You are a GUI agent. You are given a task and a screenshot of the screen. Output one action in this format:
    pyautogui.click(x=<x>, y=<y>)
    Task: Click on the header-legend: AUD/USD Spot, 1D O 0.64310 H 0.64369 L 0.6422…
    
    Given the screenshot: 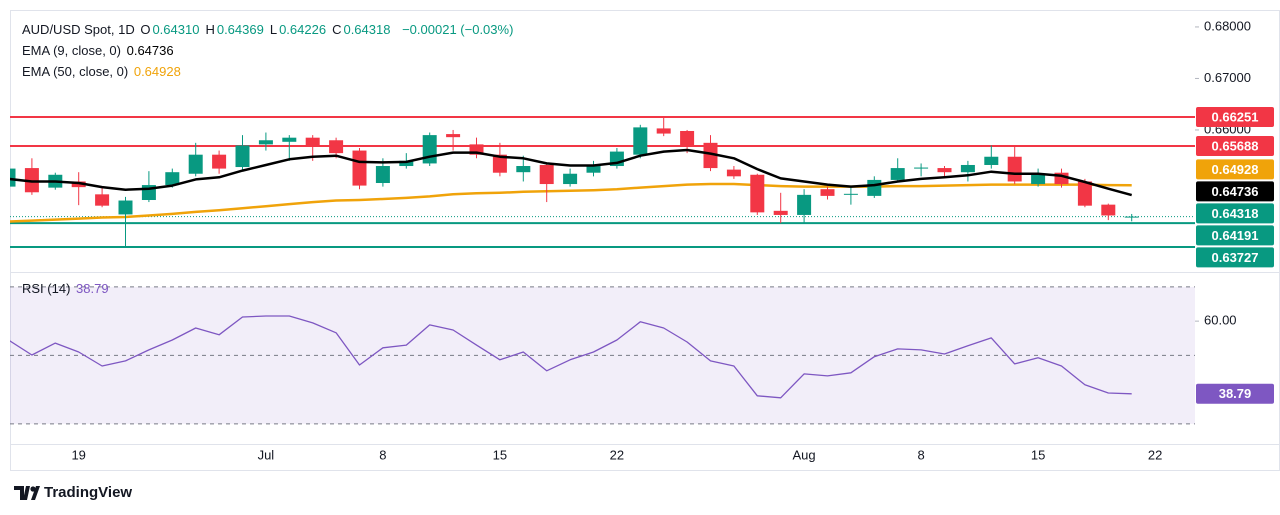 What is the action you would take?
    pyautogui.click(x=268, y=30)
    